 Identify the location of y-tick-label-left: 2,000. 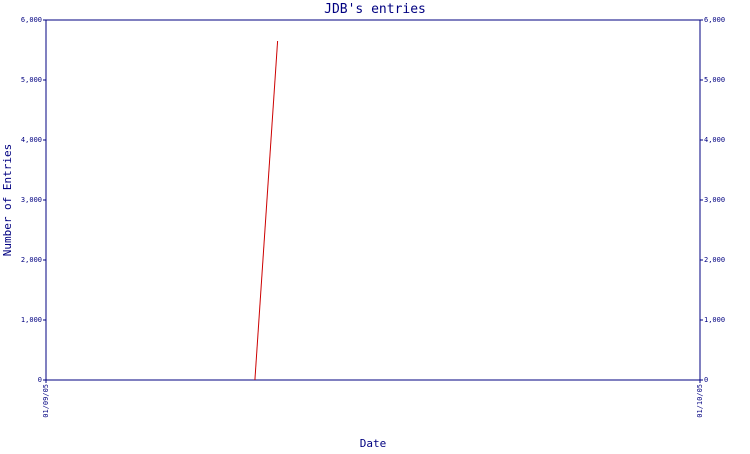
(31, 260).